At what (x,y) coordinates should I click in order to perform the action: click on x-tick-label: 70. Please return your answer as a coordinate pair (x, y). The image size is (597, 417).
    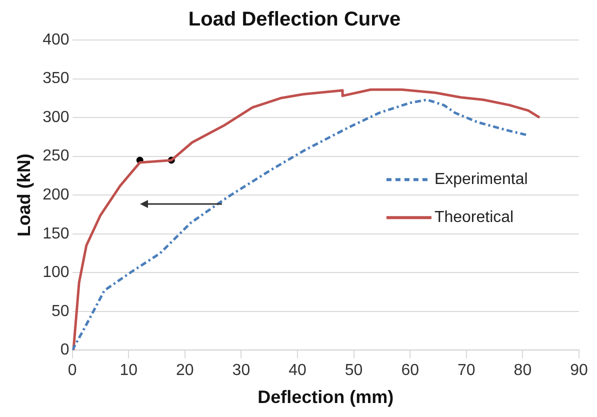
    Looking at the image, I should click on (467, 371).